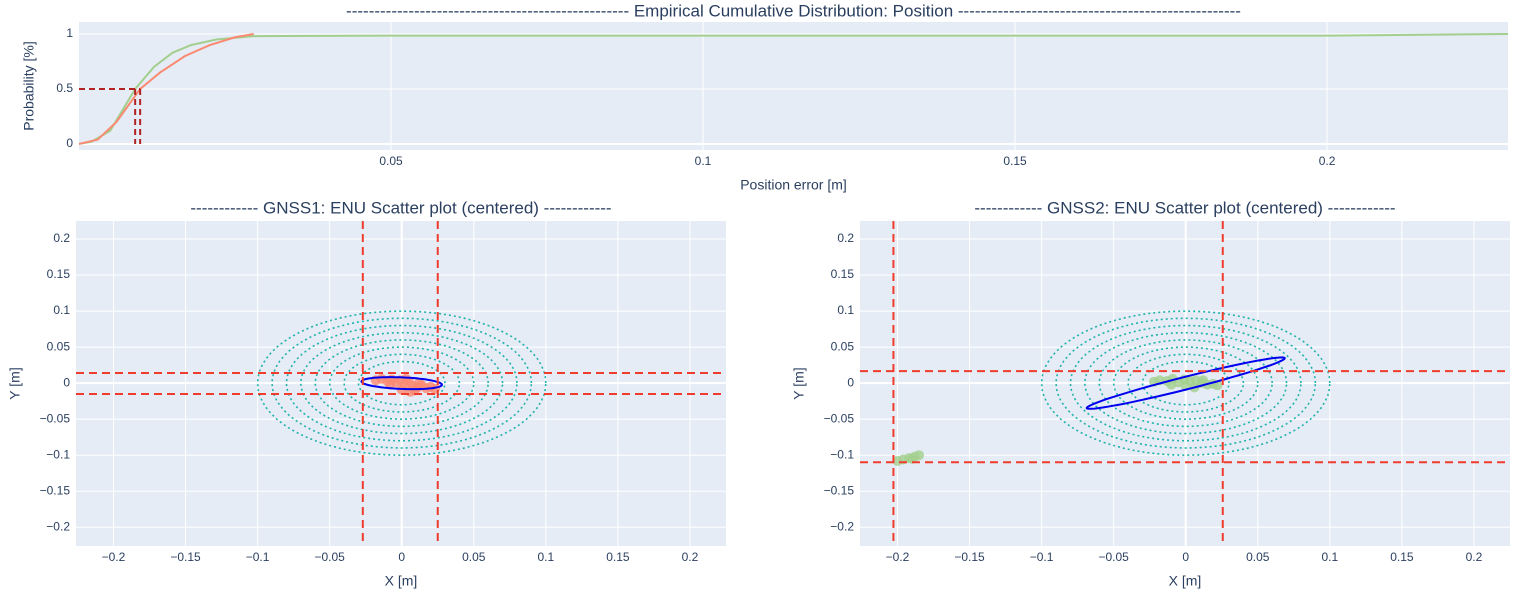  What do you see at coordinates (793, 185) in the screenshot?
I see `x-axis-label: Position error [m]` at bounding box center [793, 185].